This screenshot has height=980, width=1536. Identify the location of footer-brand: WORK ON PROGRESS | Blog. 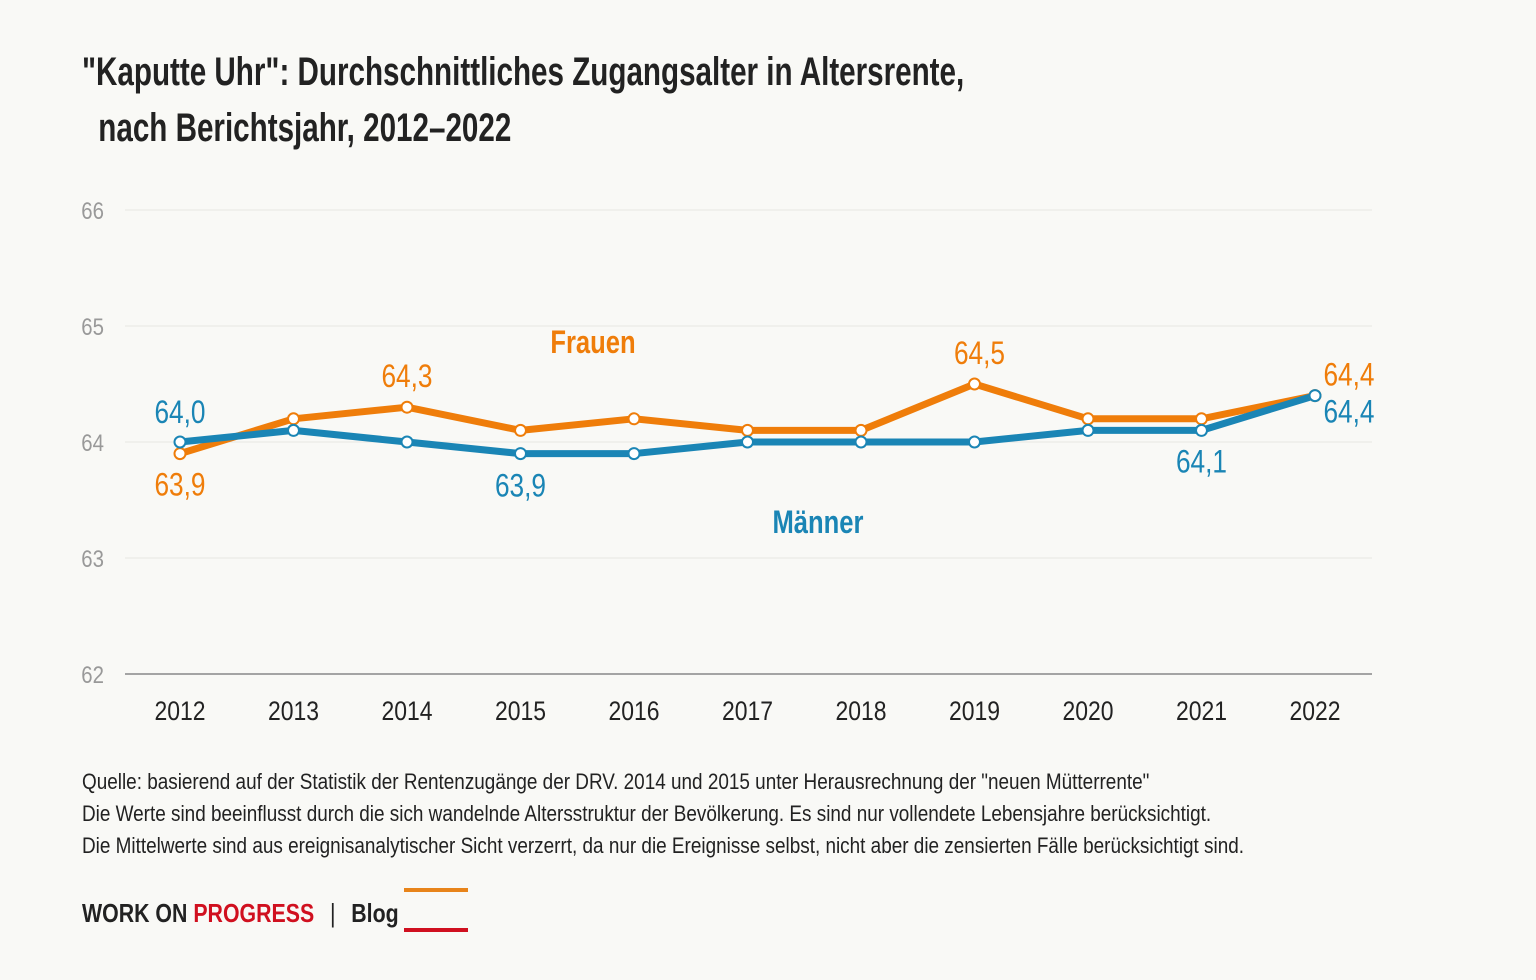
(275, 913).